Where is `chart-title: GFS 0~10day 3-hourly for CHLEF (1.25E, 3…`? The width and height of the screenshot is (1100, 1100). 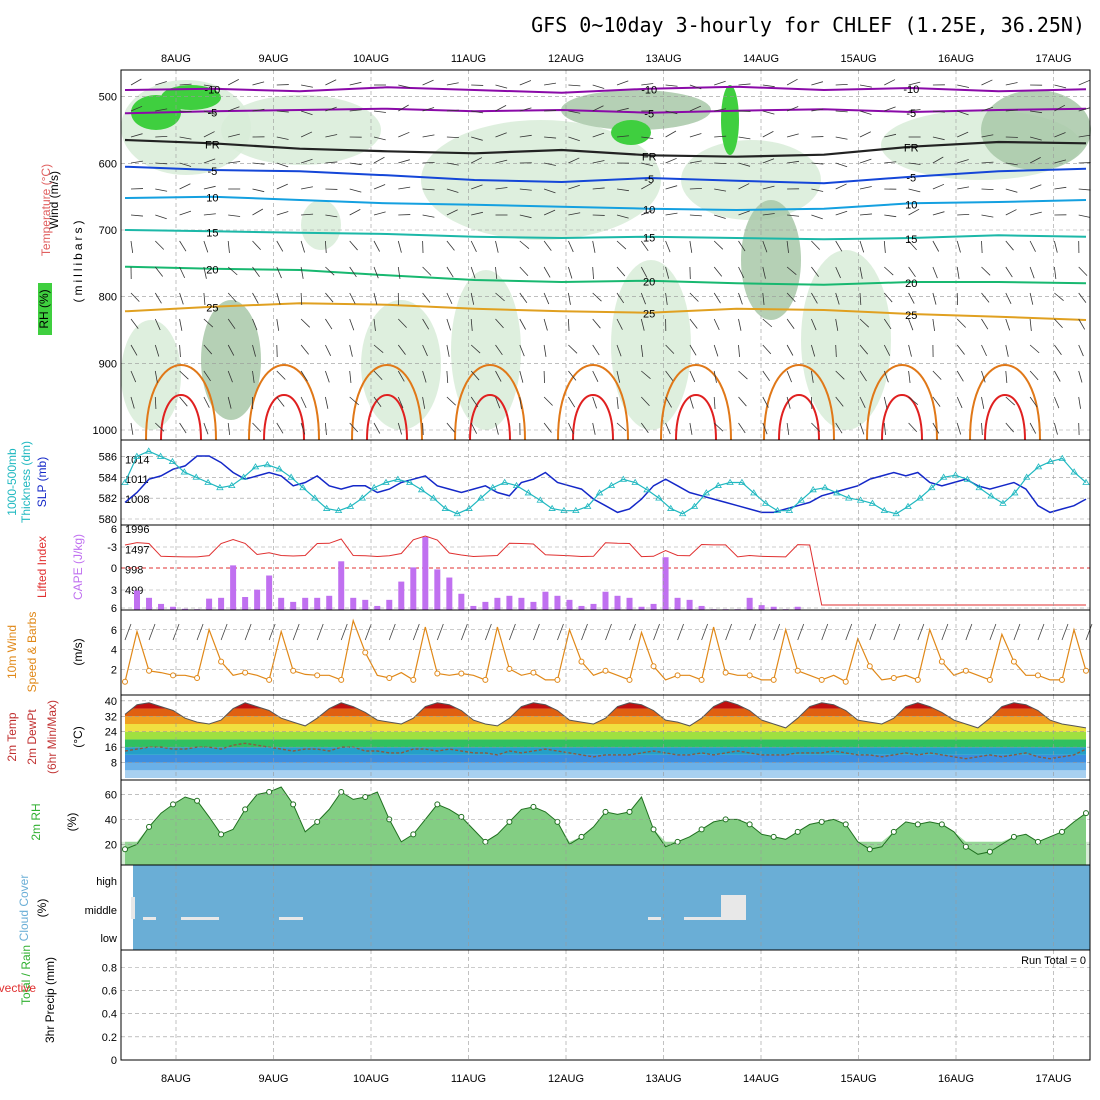 chart-title: GFS 0~10day 3-hourly for CHLEF (1.25E, 3… is located at coordinates (808, 25).